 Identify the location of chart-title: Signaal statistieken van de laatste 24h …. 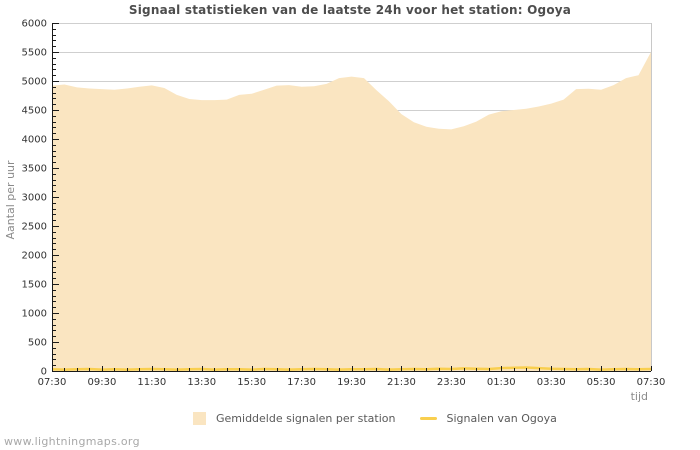
(350, 10).